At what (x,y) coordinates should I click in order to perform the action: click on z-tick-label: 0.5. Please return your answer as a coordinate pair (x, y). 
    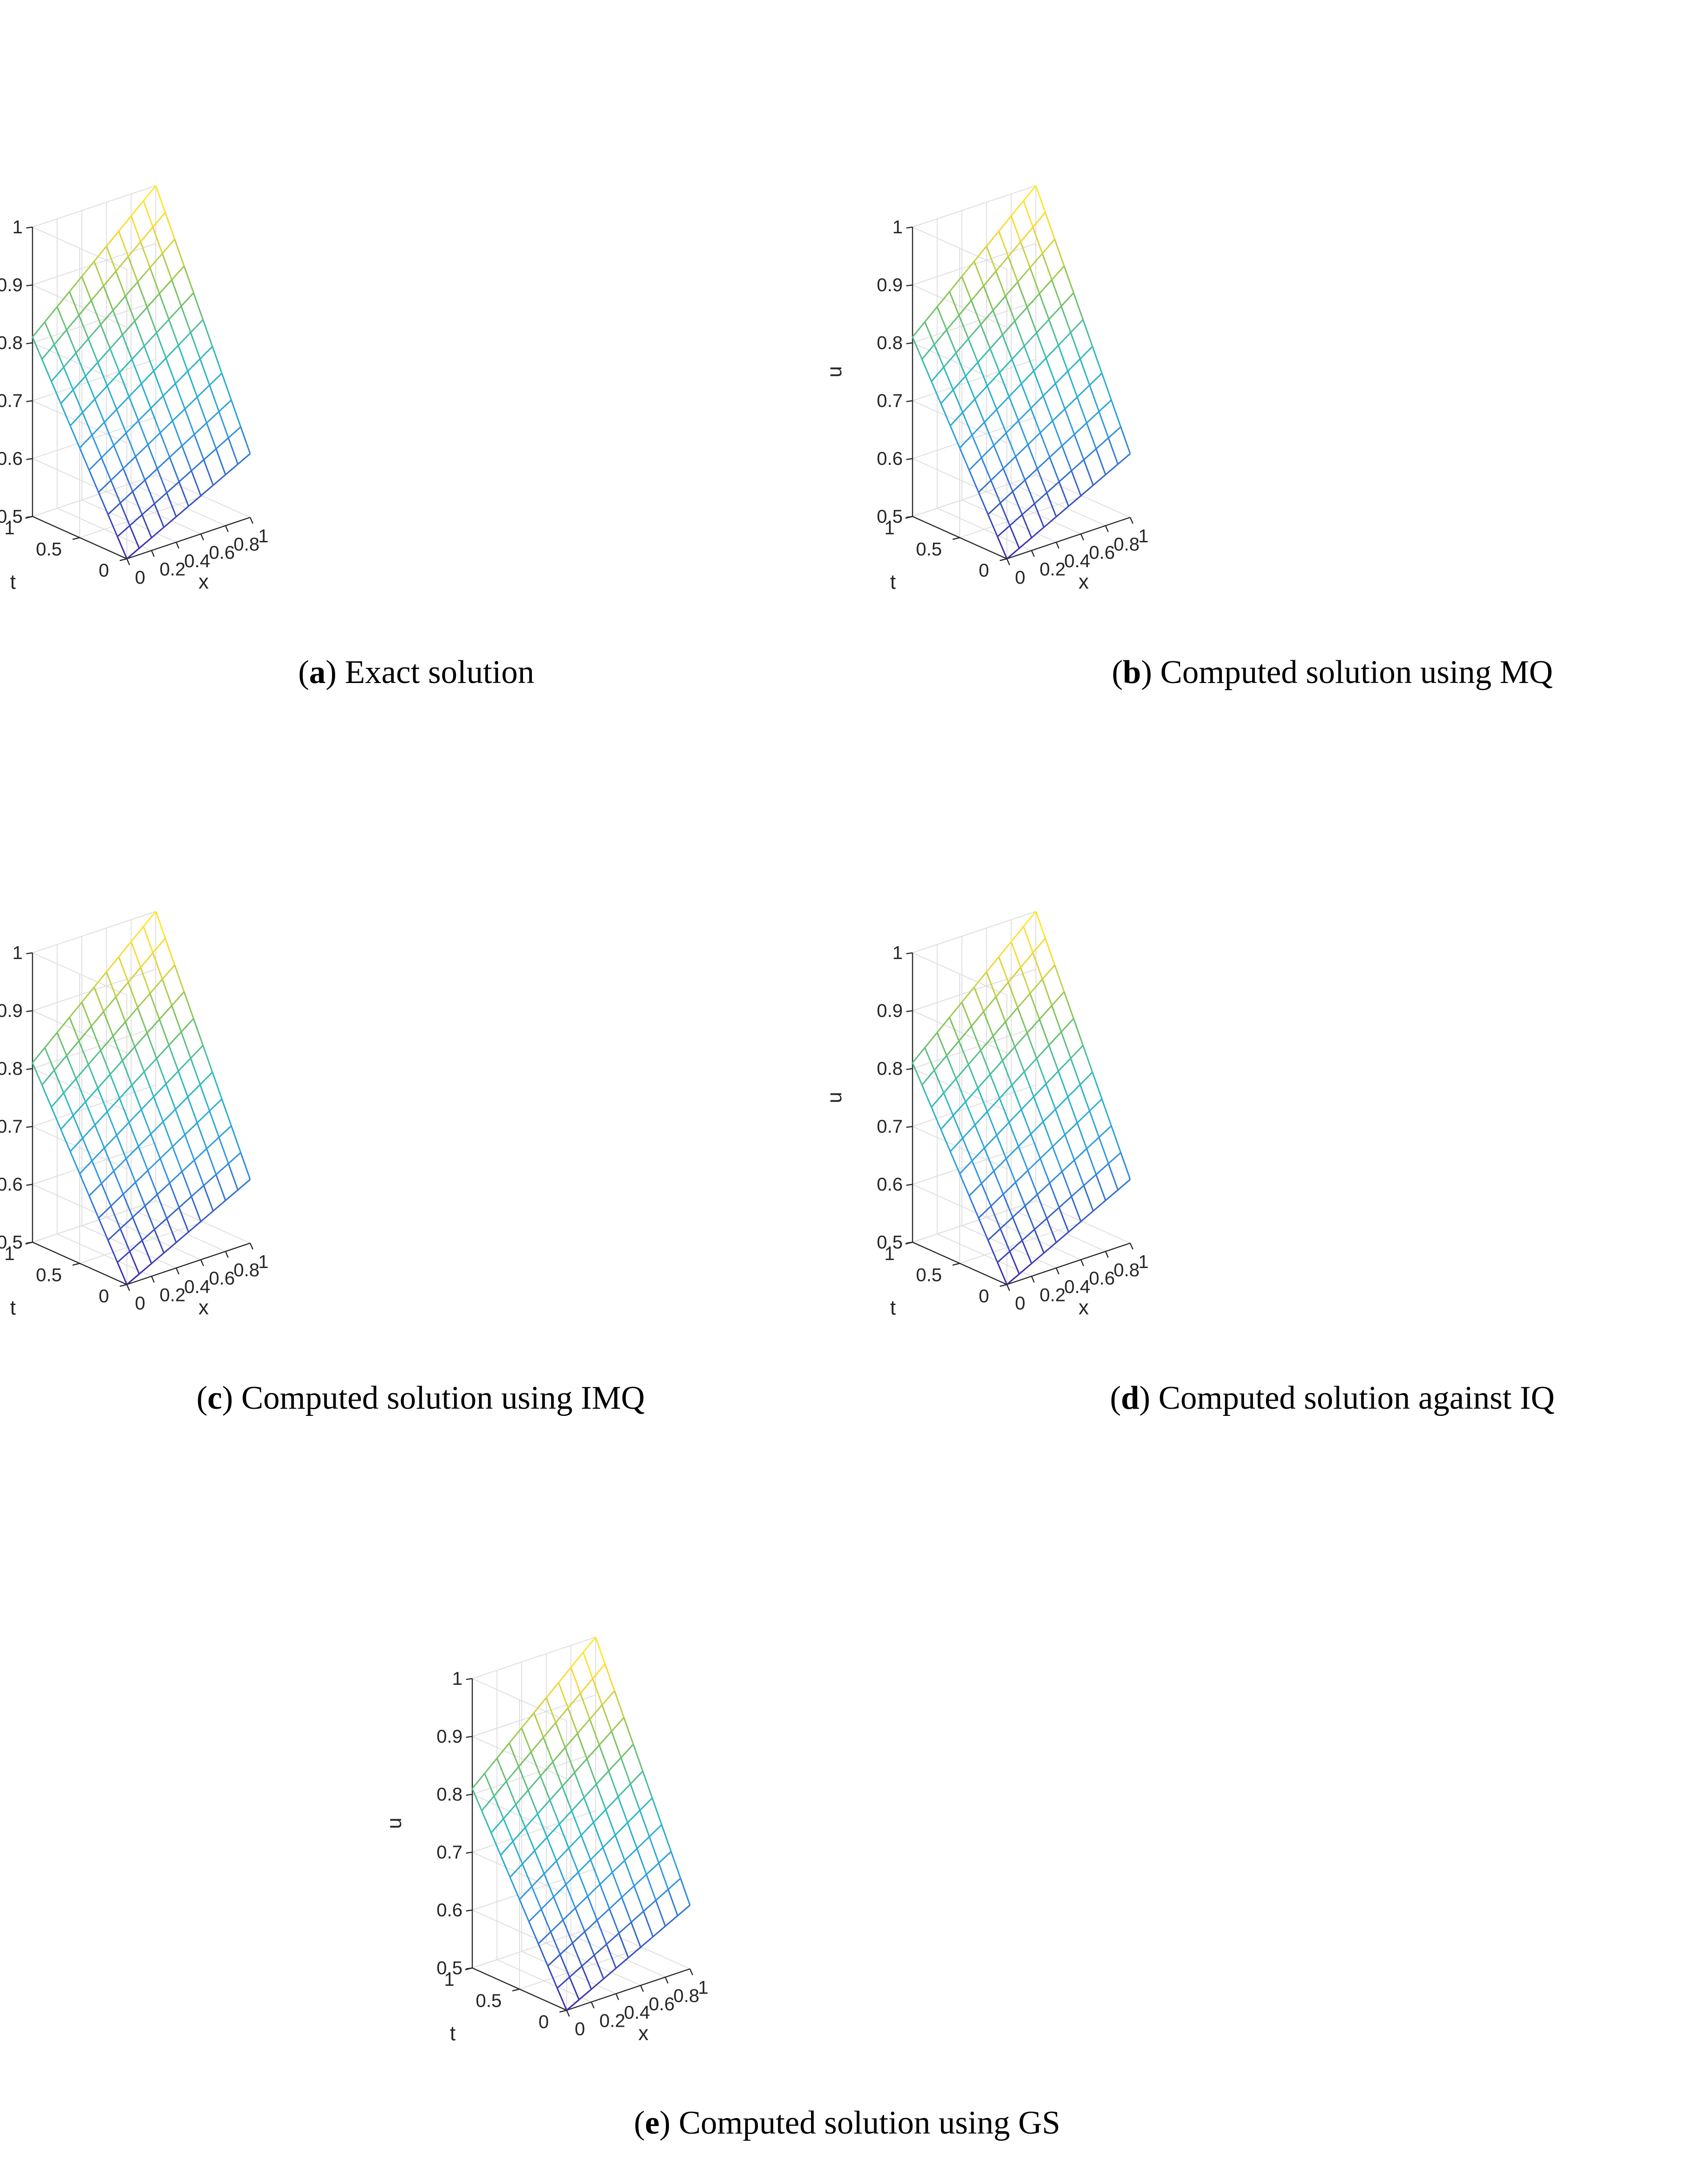
    Looking at the image, I should click on (890, 1242).